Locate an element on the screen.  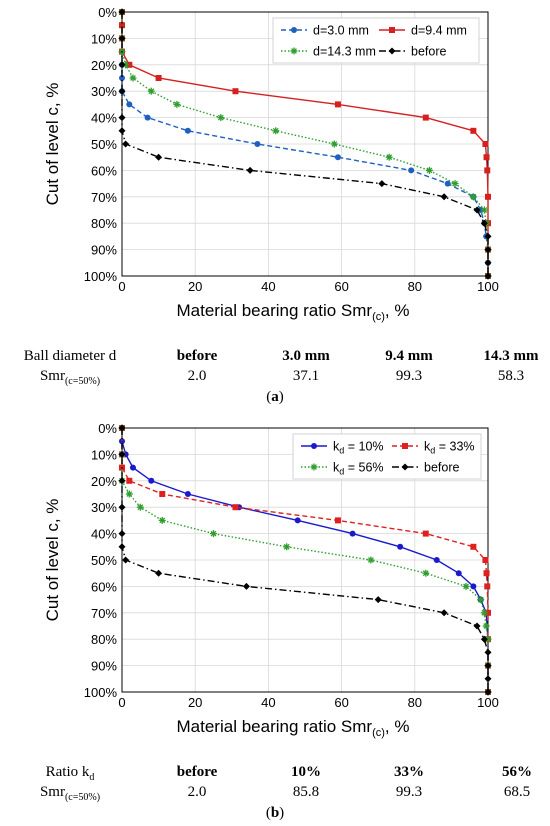
chart-a-legend: d=3.0 mm d=9.4 mm d=14.3 mm before is located at coordinates (376, 40).